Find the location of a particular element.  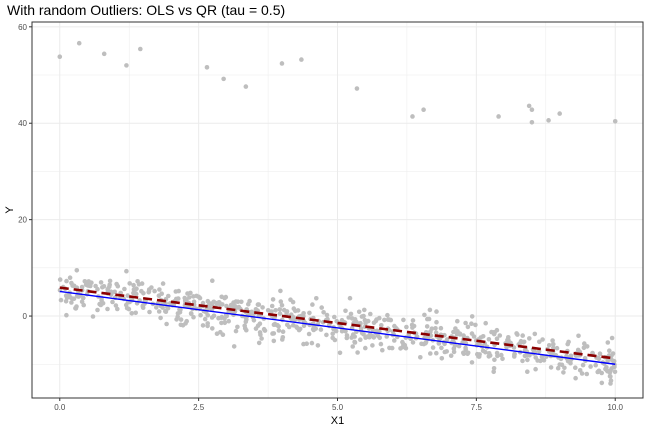

x-axis-title: X1 is located at coordinates (337, 421).